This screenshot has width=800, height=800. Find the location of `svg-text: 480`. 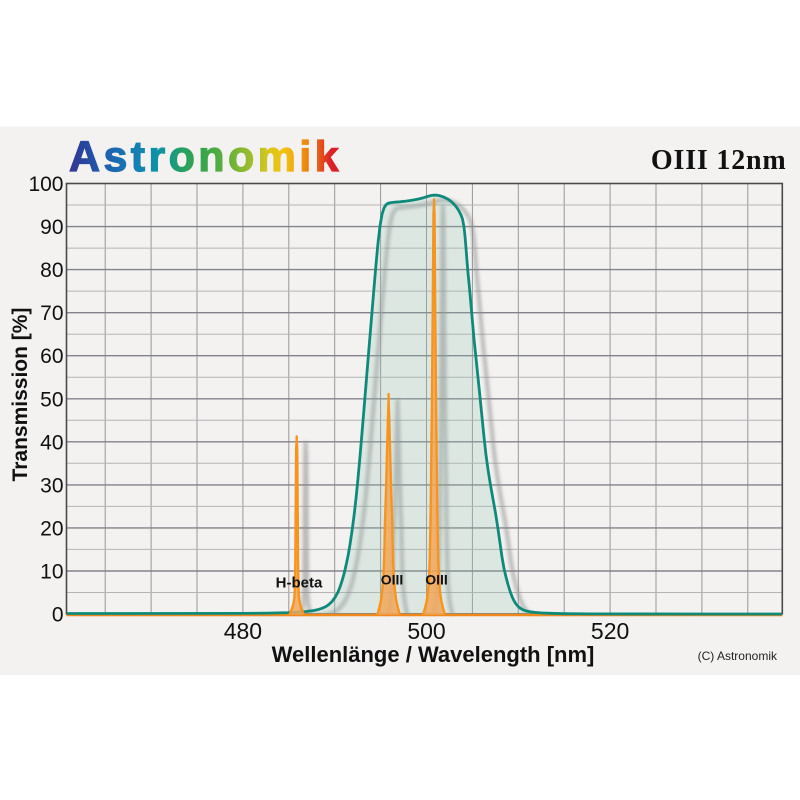

svg-text: 480 is located at coordinates (243, 631).